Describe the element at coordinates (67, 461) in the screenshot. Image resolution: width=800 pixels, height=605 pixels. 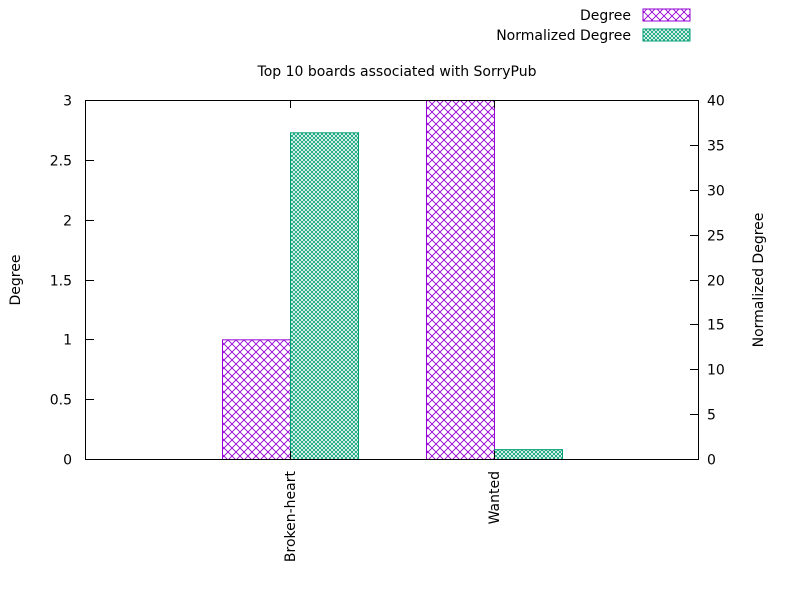
I see `y-tick-label: 0` at that location.